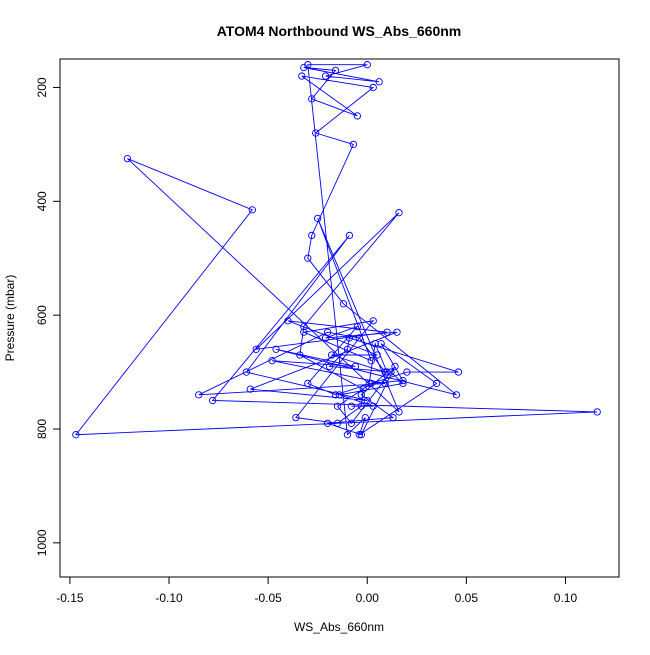 The image size is (650, 655). Describe the element at coordinates (10, 318) in the screenshot. I see `y-axis-label: Pressure (mbar)` at that location.